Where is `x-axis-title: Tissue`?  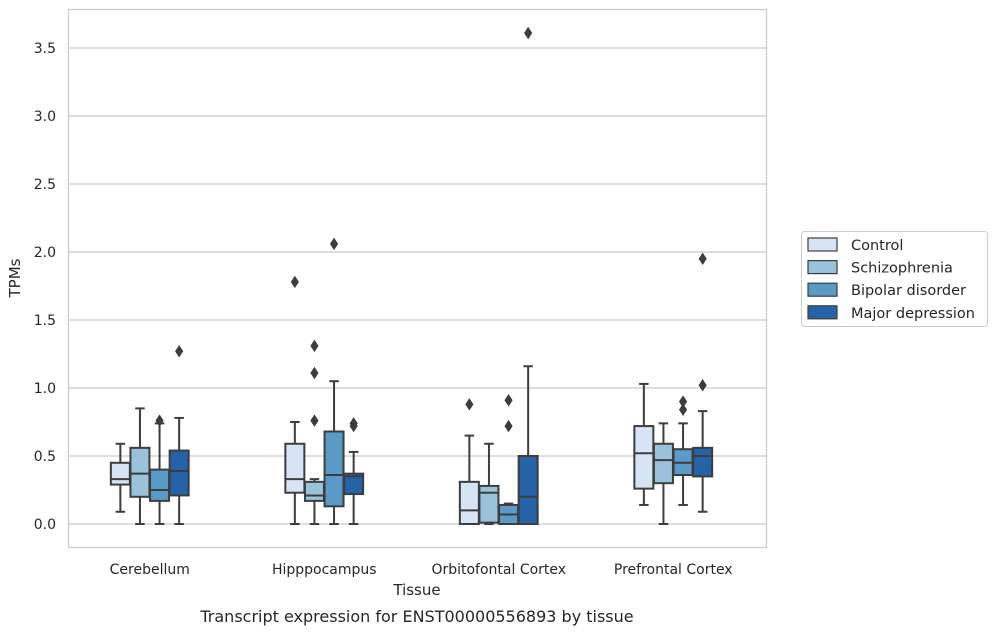 x-axis-title: Tissue is located at coordinates (416, 590).